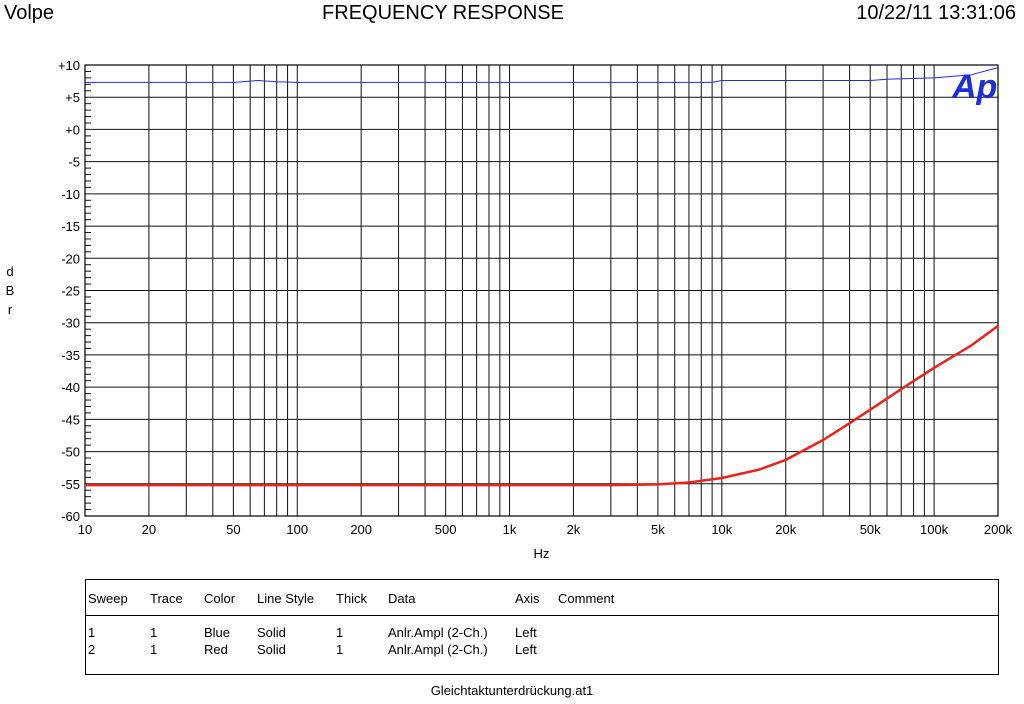 This screenshot has width=1024, height=704. I want to click on chart-title: FREQUENCY RESPONSE, so click(443, 13).